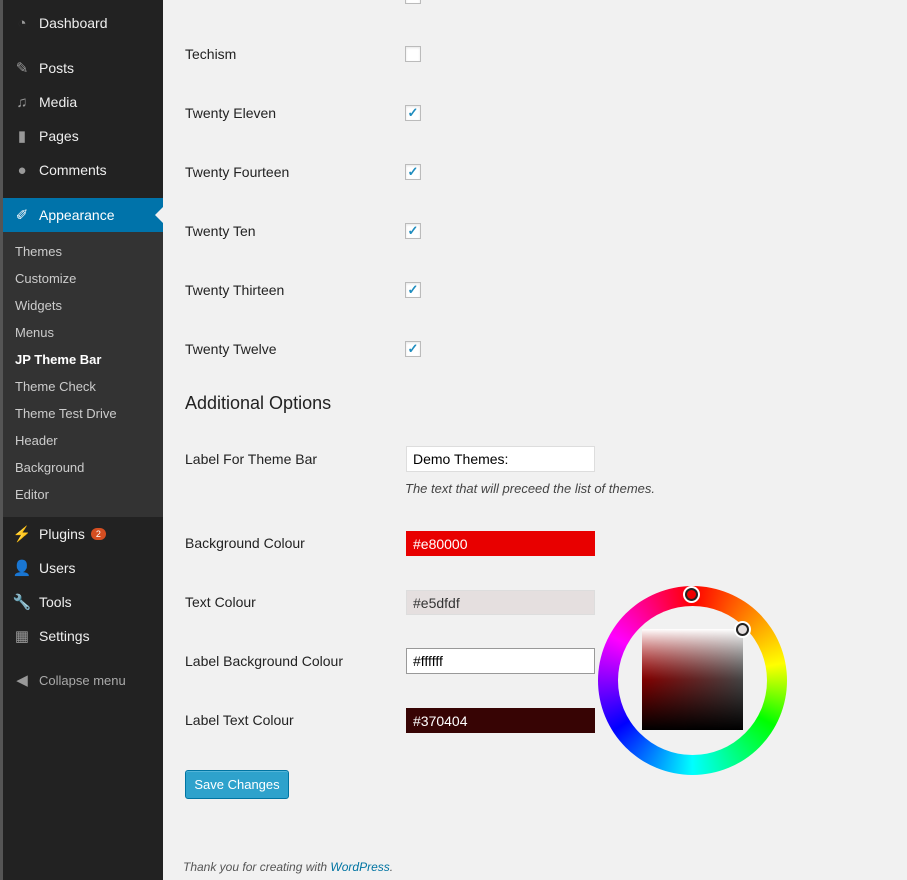  Describe the element at coordinates (36, 440) in the screenshot. I see `submenu-header: Header` at that location.